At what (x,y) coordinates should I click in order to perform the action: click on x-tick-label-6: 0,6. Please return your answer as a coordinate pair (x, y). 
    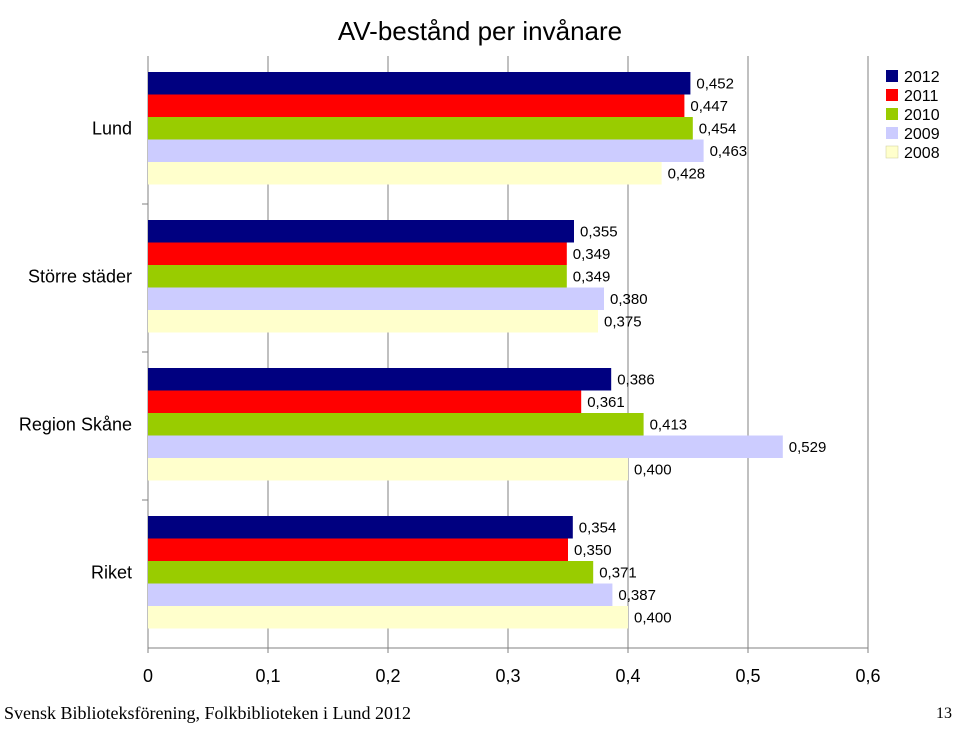
    Looking at the image, I should click on (867, 676).